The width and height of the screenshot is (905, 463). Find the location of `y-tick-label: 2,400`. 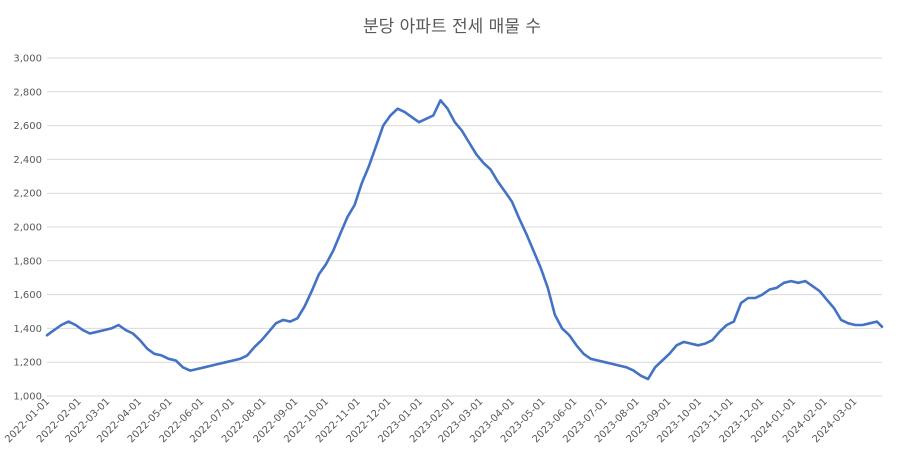

y-tick-label: 2,400 is located at coordinates (27, 160).